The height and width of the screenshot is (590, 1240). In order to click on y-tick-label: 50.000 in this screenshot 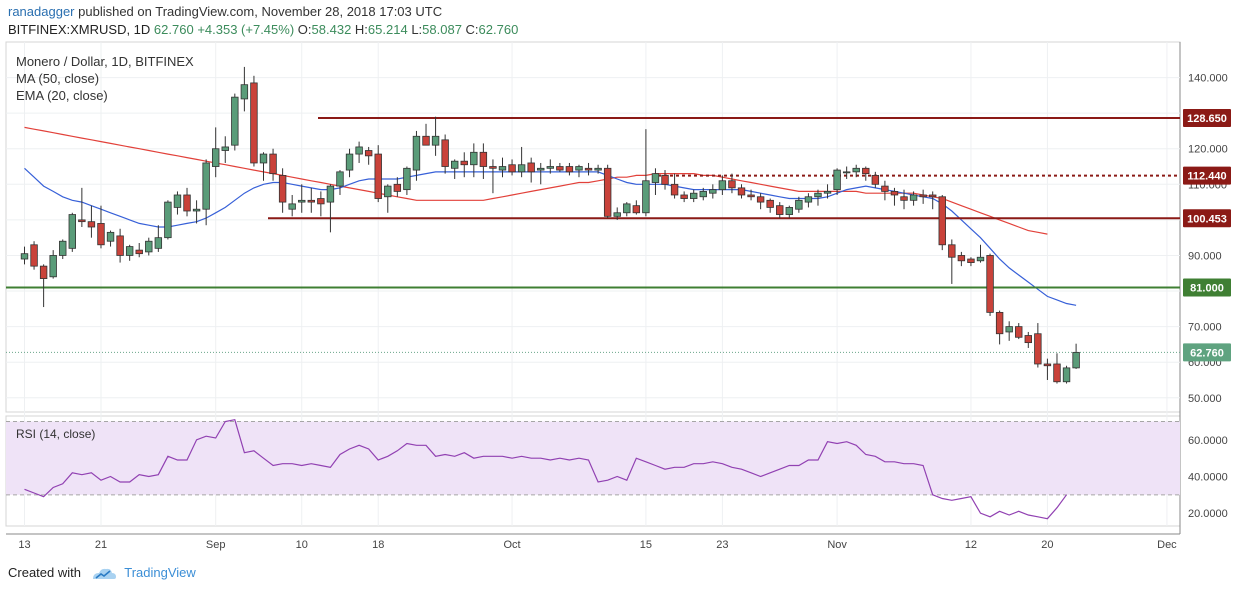, I will do `click(1205, 399)`.